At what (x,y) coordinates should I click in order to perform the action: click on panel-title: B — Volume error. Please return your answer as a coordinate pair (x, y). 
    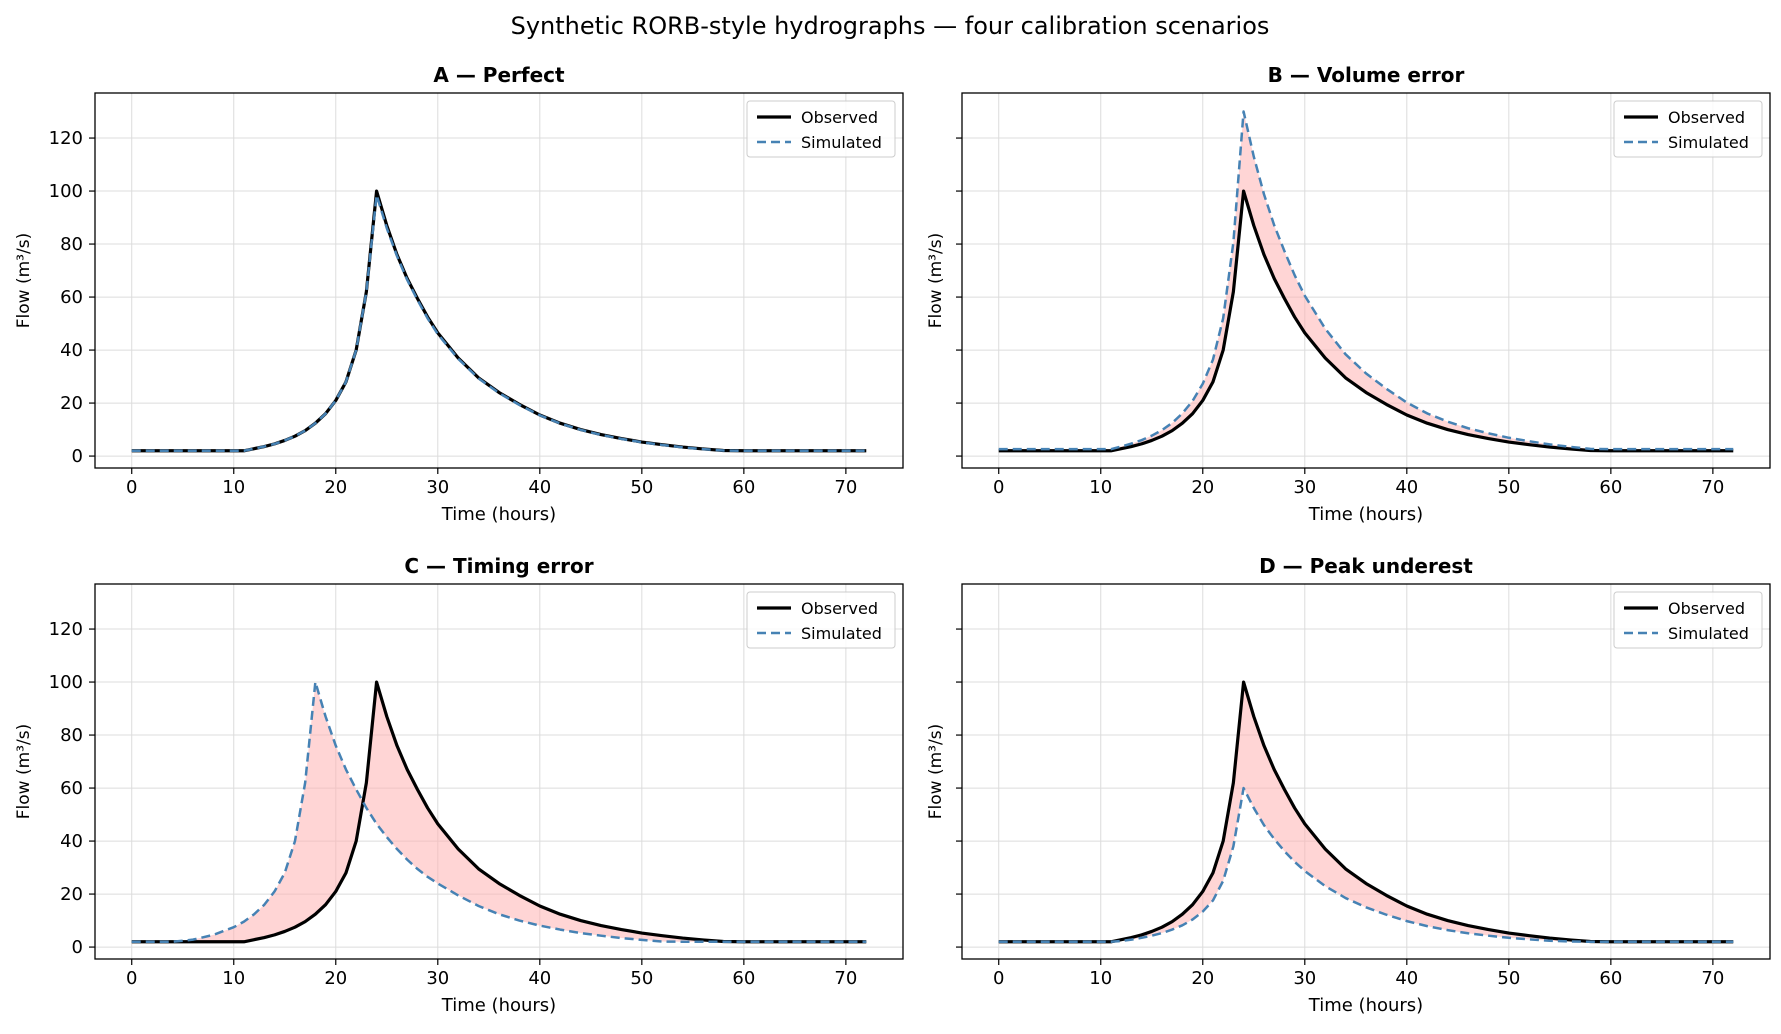
    Looking at the image, I should click on (1366, 75).